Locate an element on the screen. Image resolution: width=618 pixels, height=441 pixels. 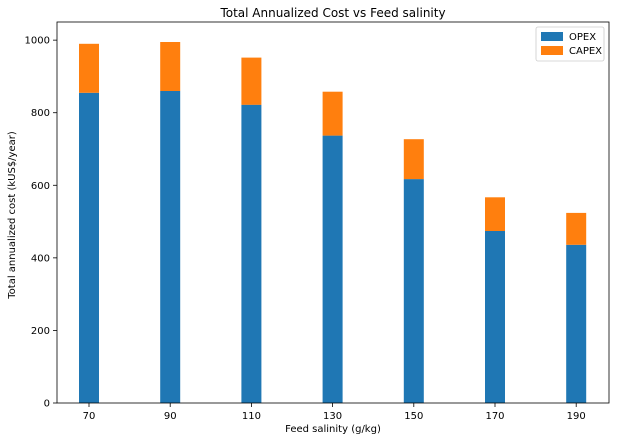
x-tick-label: 130 is located at coordinates (332, 416).